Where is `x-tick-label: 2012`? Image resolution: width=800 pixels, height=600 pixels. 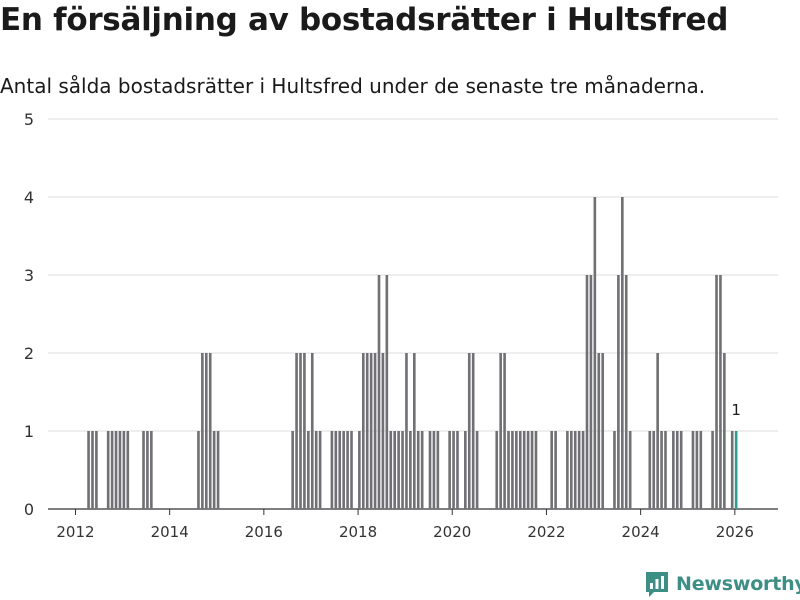
x-tick-label: 2012 is located at coordinates (75, 532).